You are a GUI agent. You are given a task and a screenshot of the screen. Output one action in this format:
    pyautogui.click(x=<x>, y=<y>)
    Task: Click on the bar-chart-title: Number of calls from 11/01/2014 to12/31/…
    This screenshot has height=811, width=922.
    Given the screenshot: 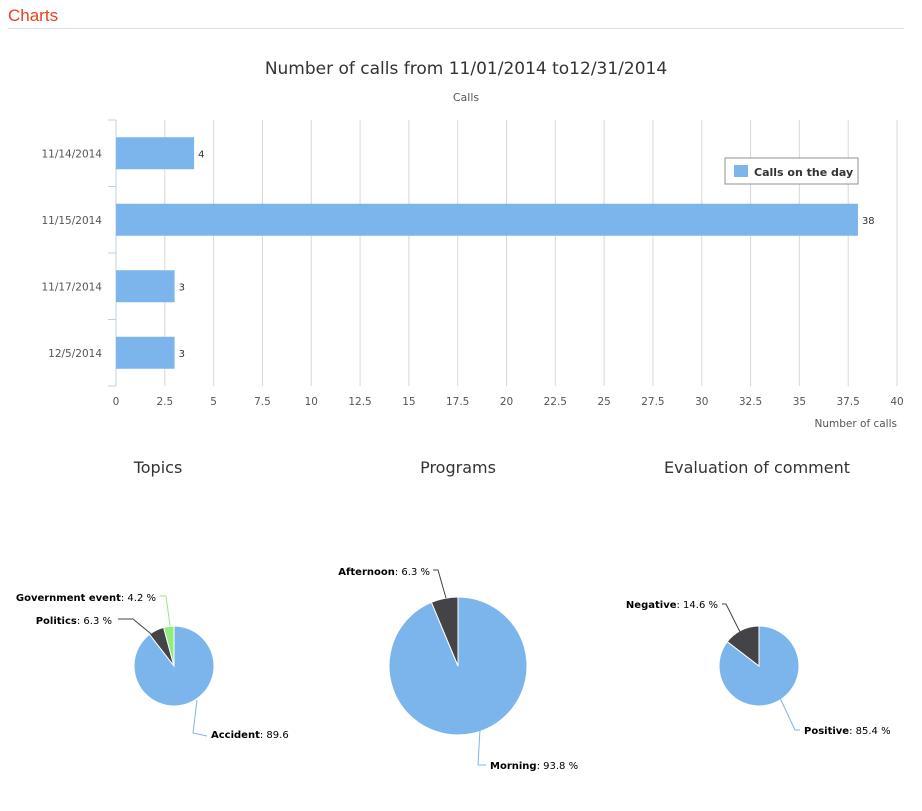 What is the action you would take?
    pyautogui.click(x=466, y=69)
    